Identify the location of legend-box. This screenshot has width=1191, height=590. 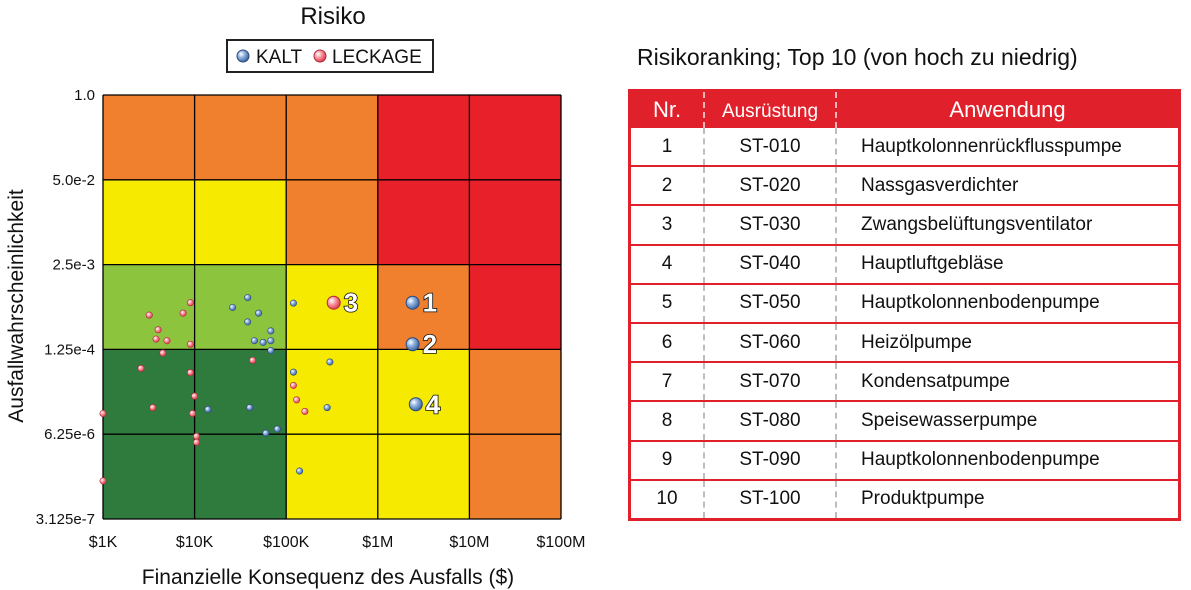
(330, 56).